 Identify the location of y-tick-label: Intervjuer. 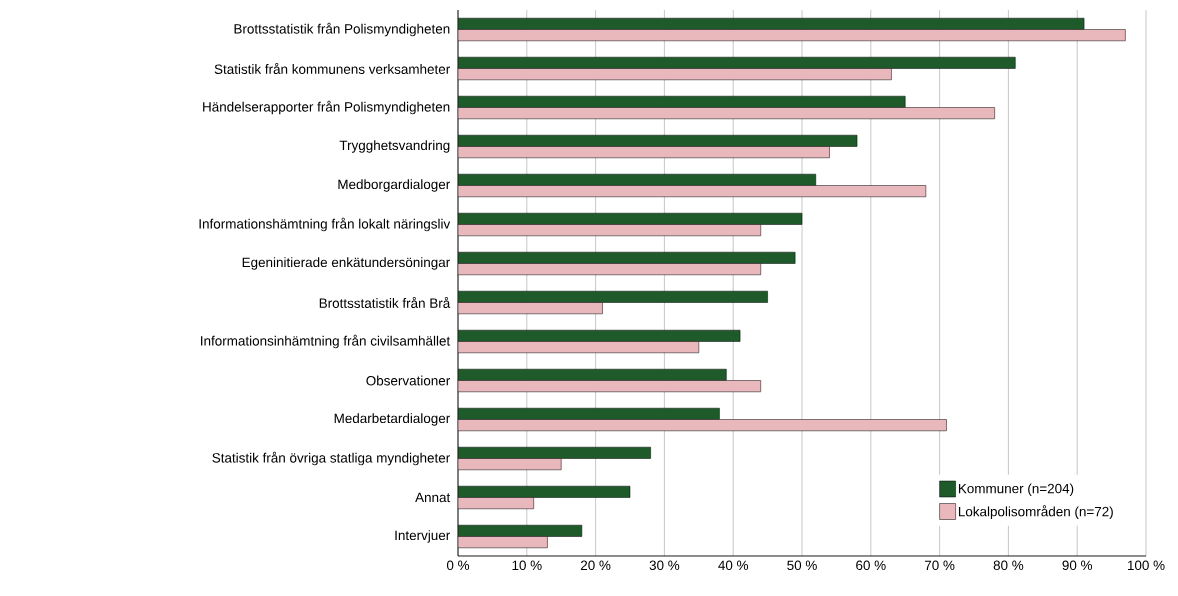
(422, 536).